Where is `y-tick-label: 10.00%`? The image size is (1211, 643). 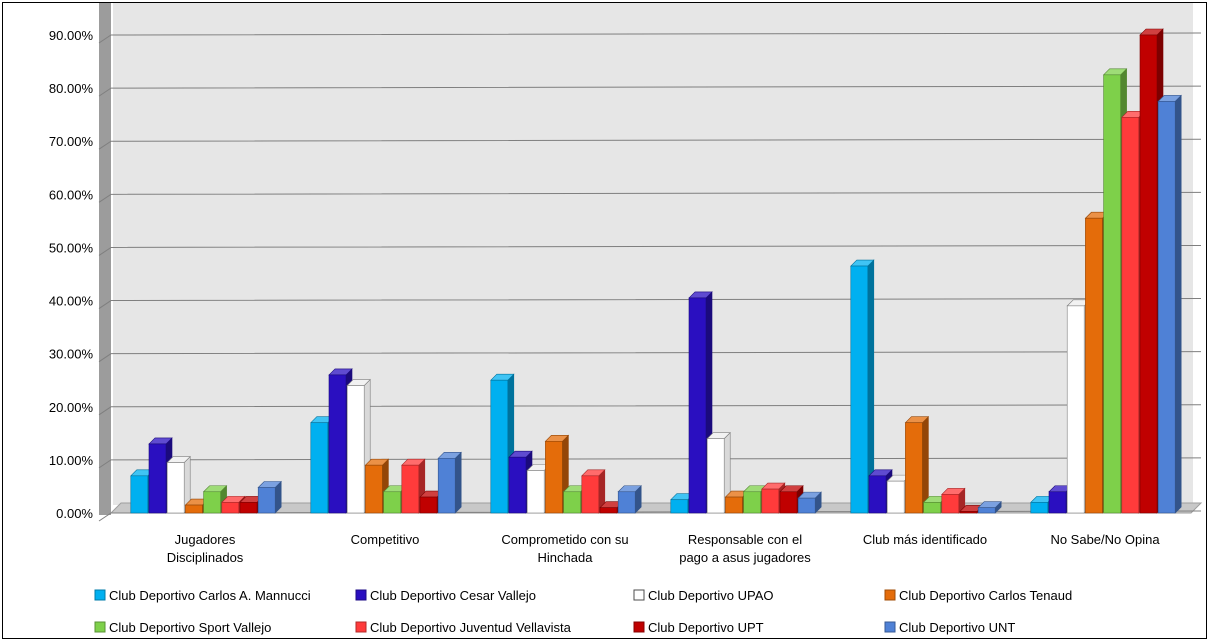
y-tick-label: 10.00% is located at coordinates (71, 460).